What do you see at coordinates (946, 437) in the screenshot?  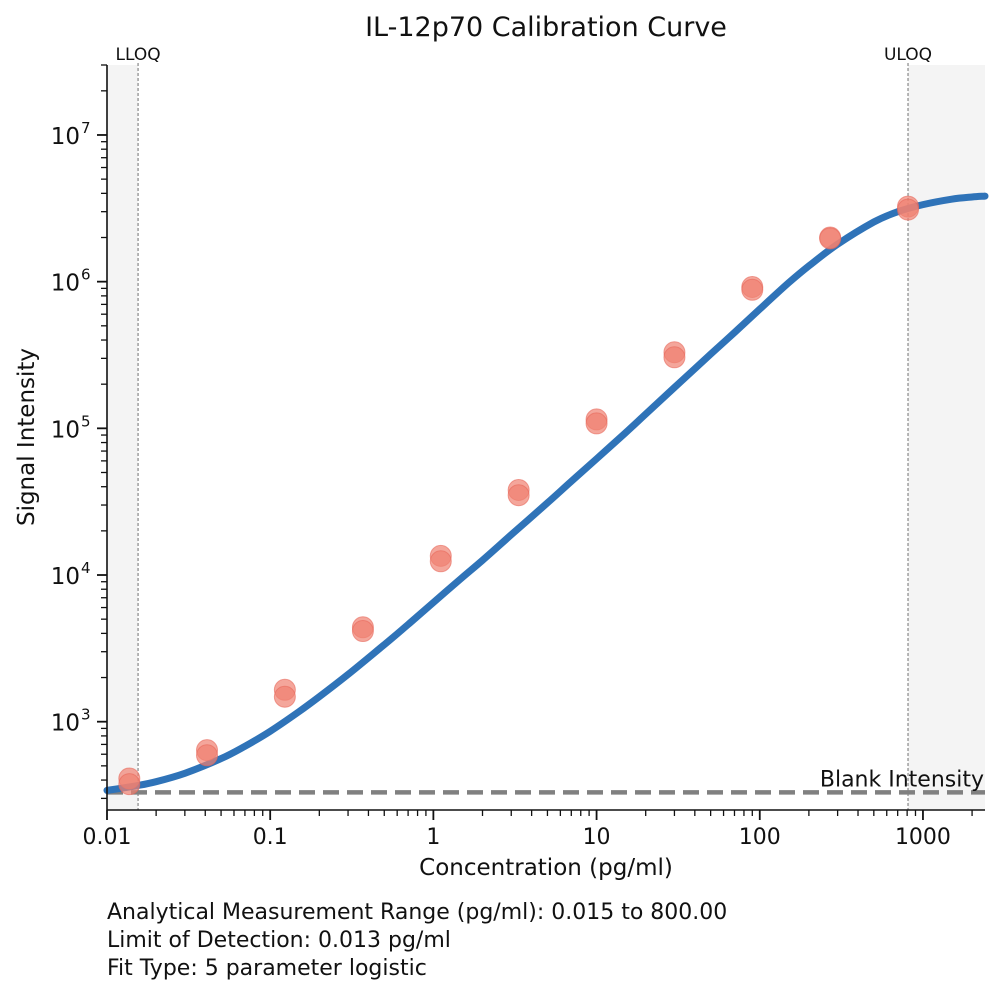 I see `above-uloq-shading` at bounding box center [946, 437].